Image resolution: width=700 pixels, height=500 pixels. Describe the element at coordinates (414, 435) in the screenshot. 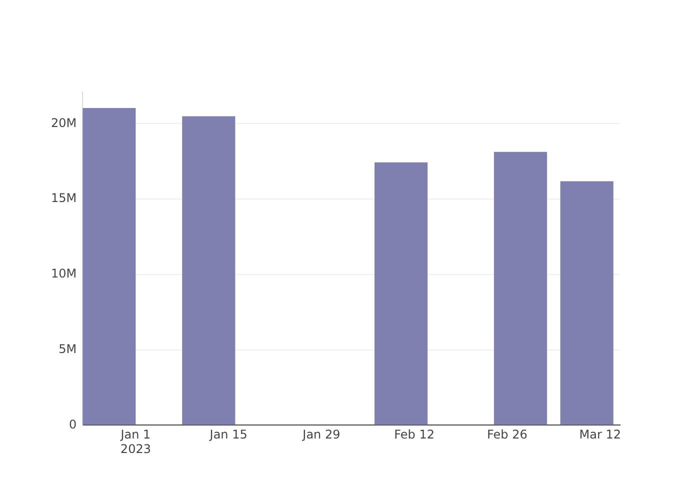

I see `x-tick-label: Feb 12` at that location.